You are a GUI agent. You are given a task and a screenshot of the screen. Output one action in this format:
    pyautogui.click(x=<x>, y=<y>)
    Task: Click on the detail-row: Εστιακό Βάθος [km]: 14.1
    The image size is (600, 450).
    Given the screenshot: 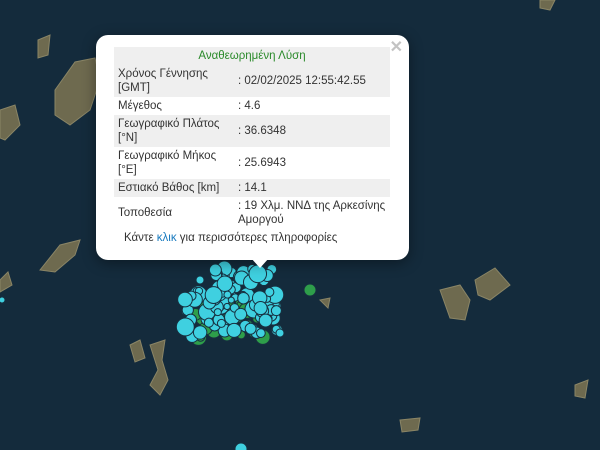 What is the action you would take?
    pyautogui.click(x=252, y=188)
    